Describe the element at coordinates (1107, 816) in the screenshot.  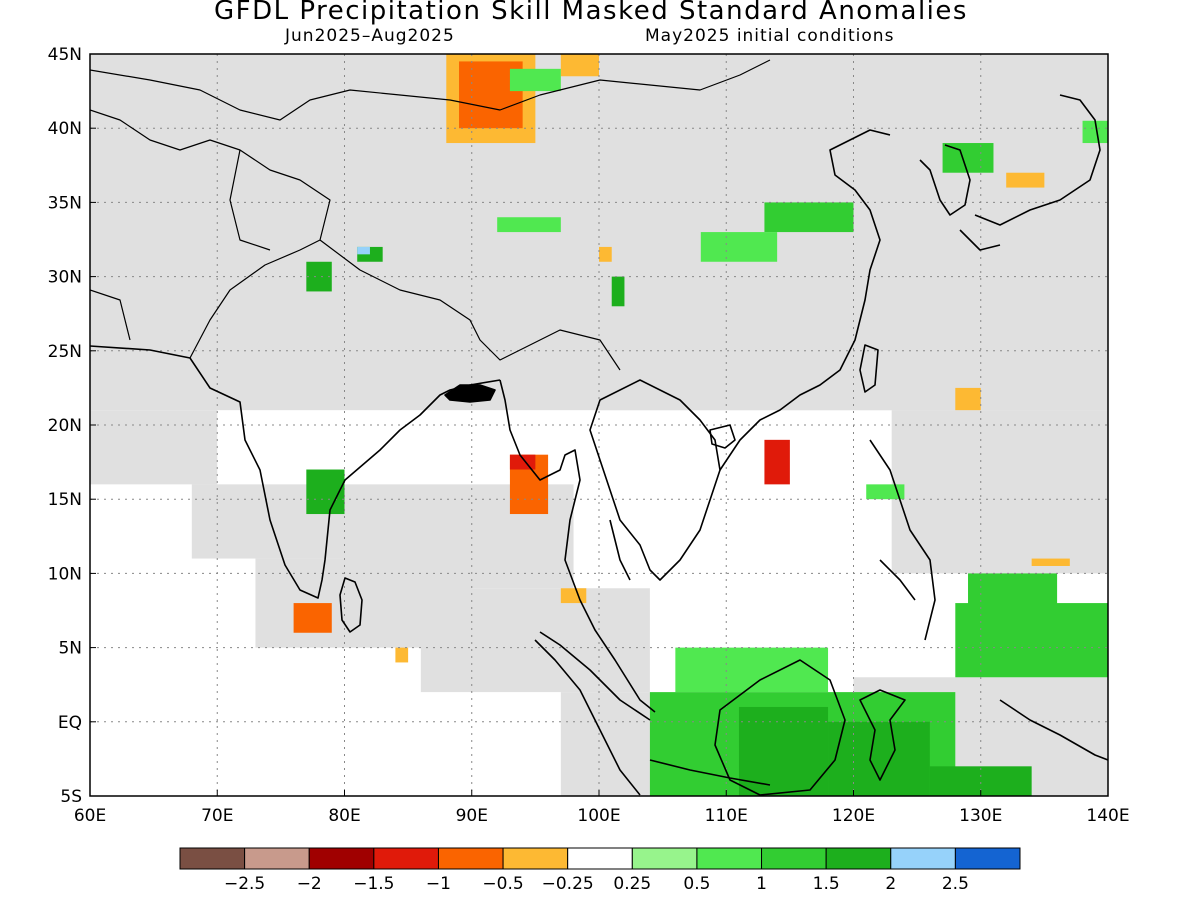
I see `lon-tick-label: 140E` at that location.